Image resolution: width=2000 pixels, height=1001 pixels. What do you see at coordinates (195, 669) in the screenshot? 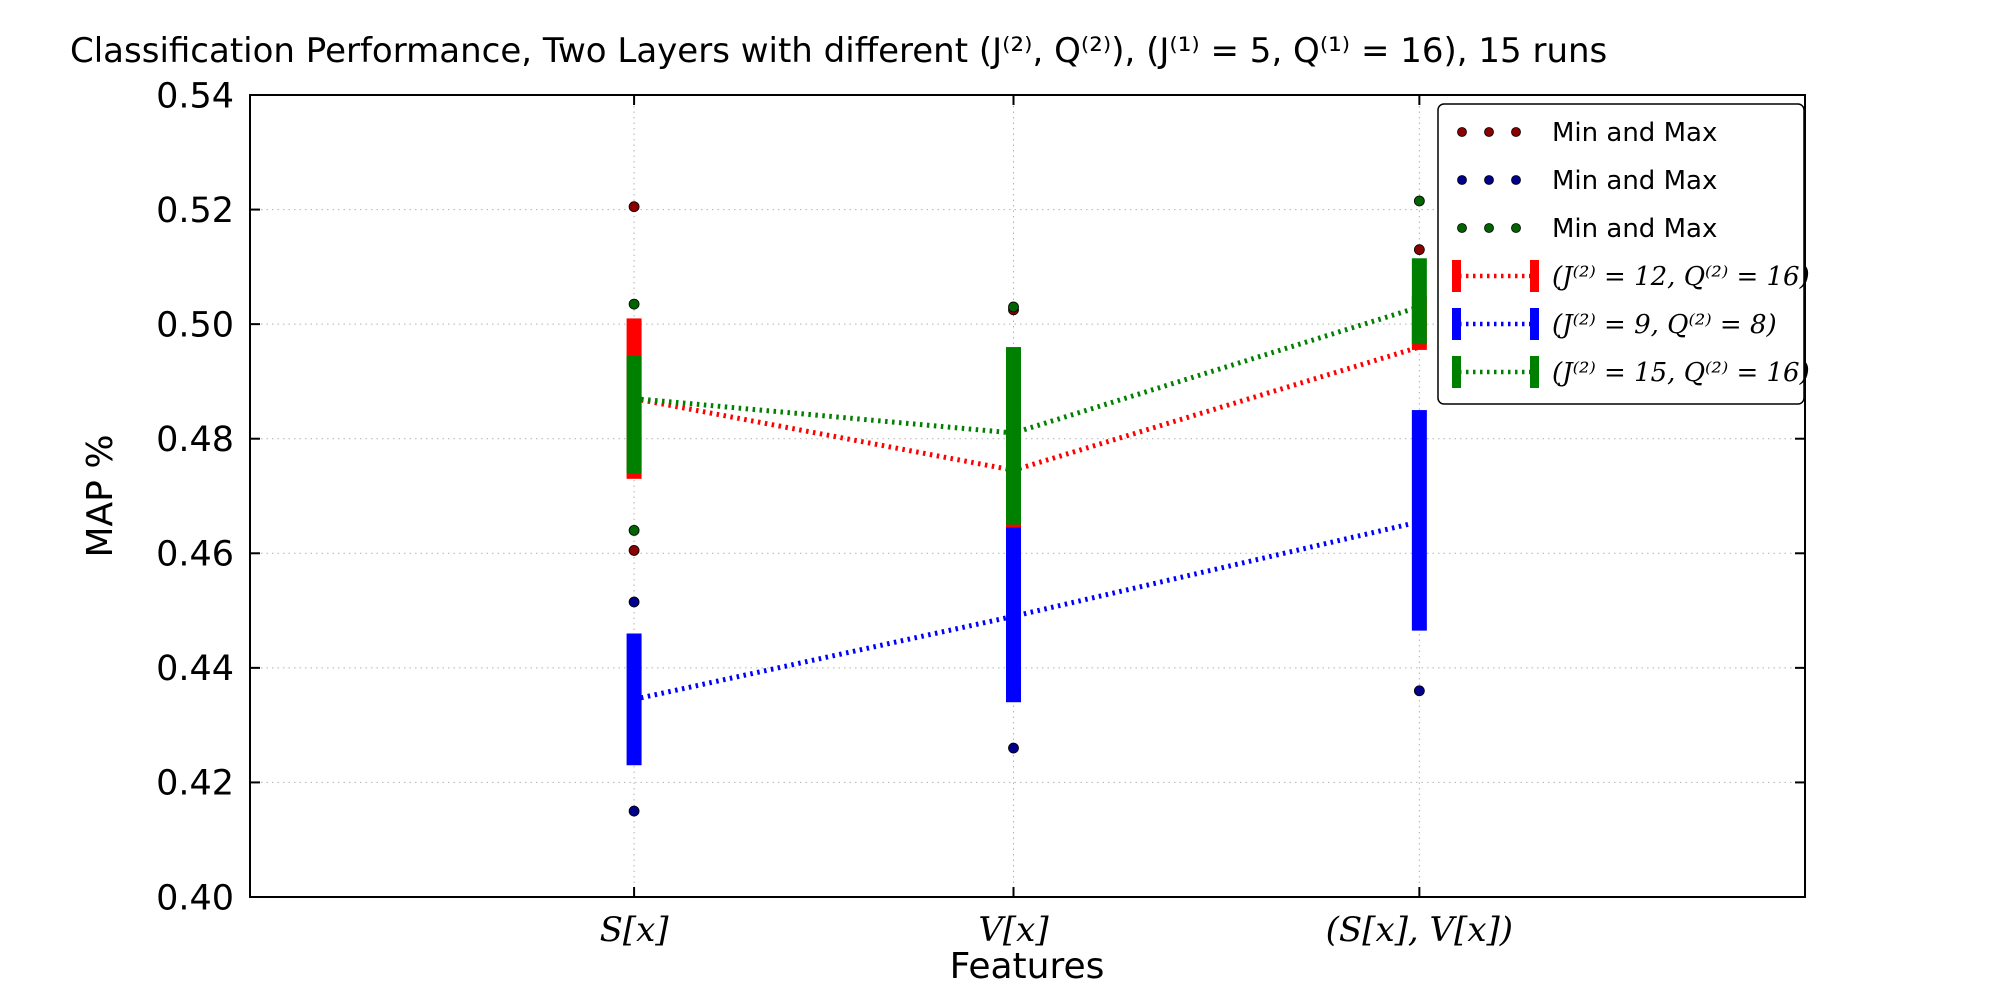
I see `y-tick-label: 0.44` at bounding box center [195, 669].